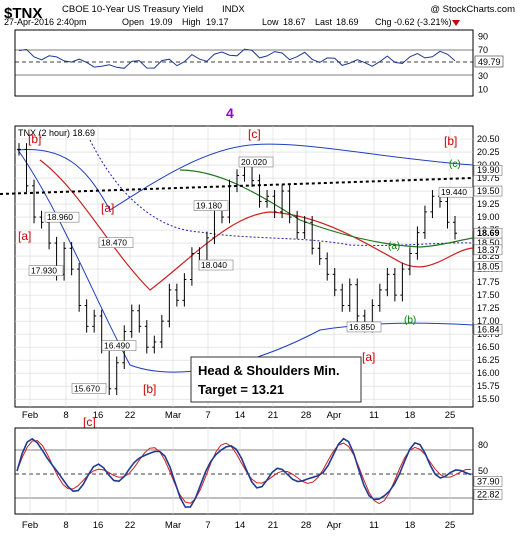  What do you see at coordinates (334, 415) in the screenshot?
I see `main-x-tick: Apr` at bounding box center [334, 415].